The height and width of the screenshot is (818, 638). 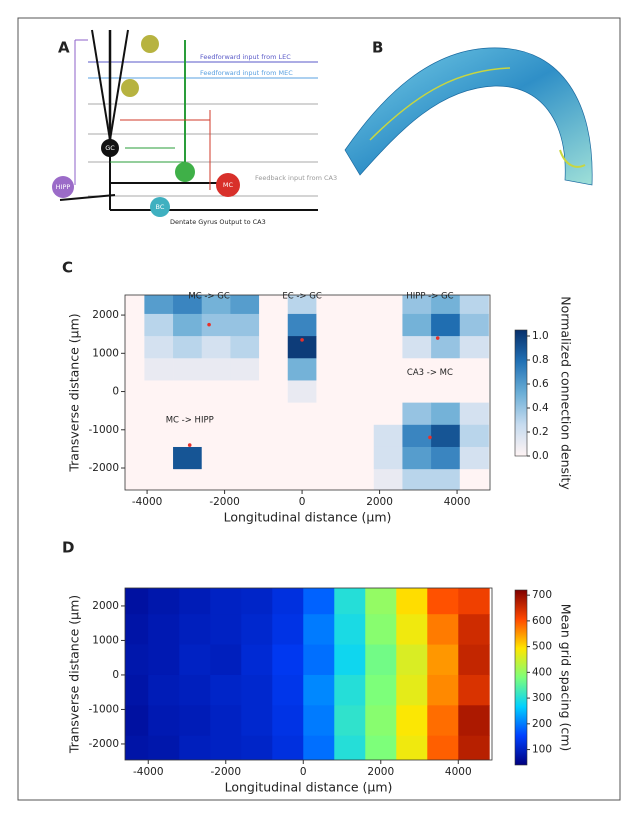 What do you see at coordinates (540, 408) in the screenshot?
I see `colorbar-tick-label: 0.4` at bounding box center [540, 408].